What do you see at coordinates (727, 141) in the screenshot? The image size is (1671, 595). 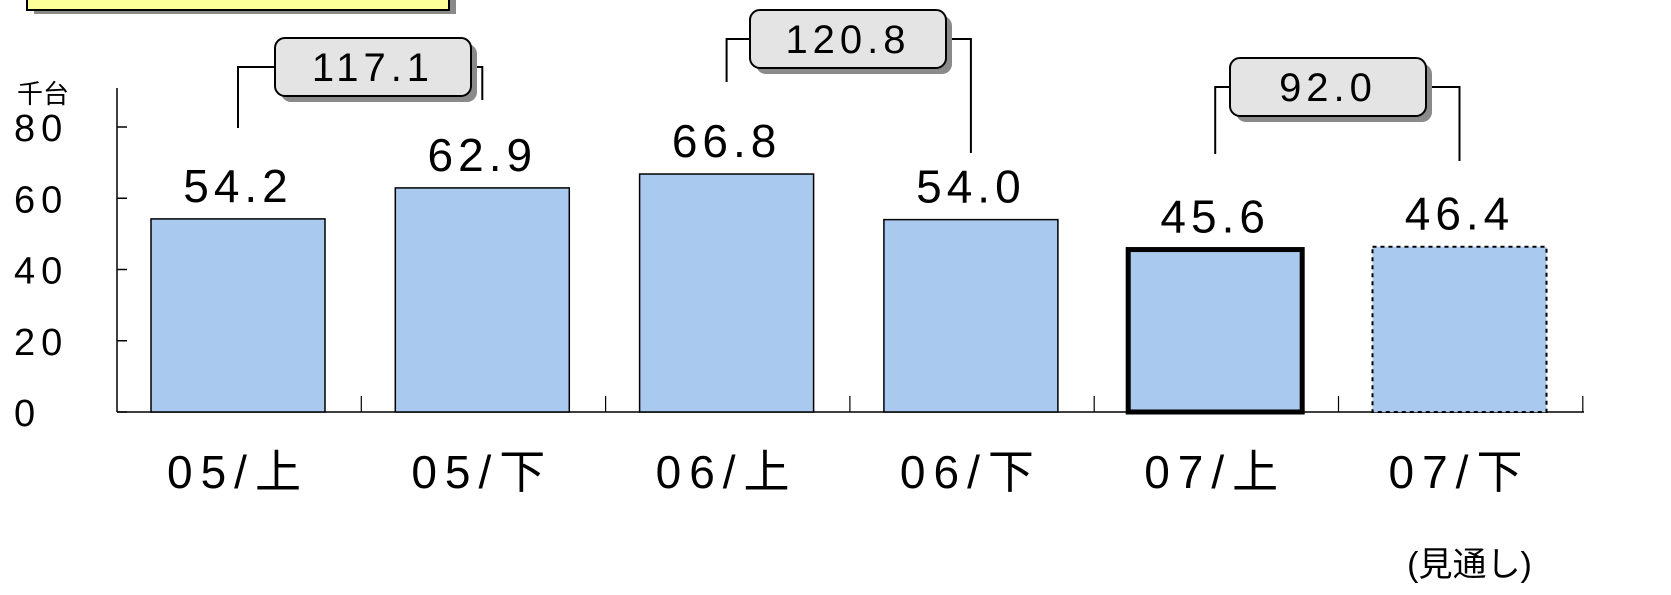 I see `data-label: 66.8` at bounding box center [727, 141].